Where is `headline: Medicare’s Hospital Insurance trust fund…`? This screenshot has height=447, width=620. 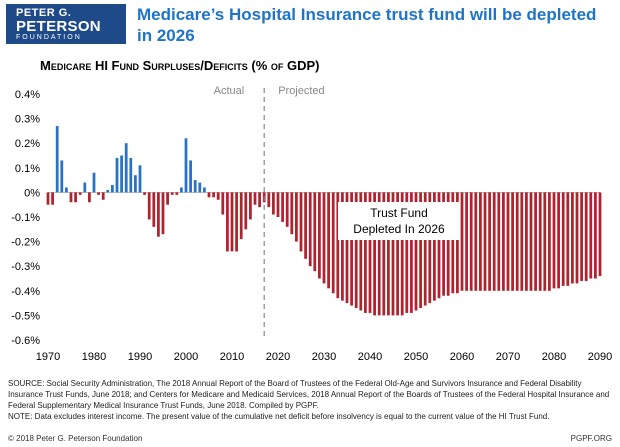
headline: Medicare’s Hospital Insurance trust fund… is located at coordinates (367, 25).